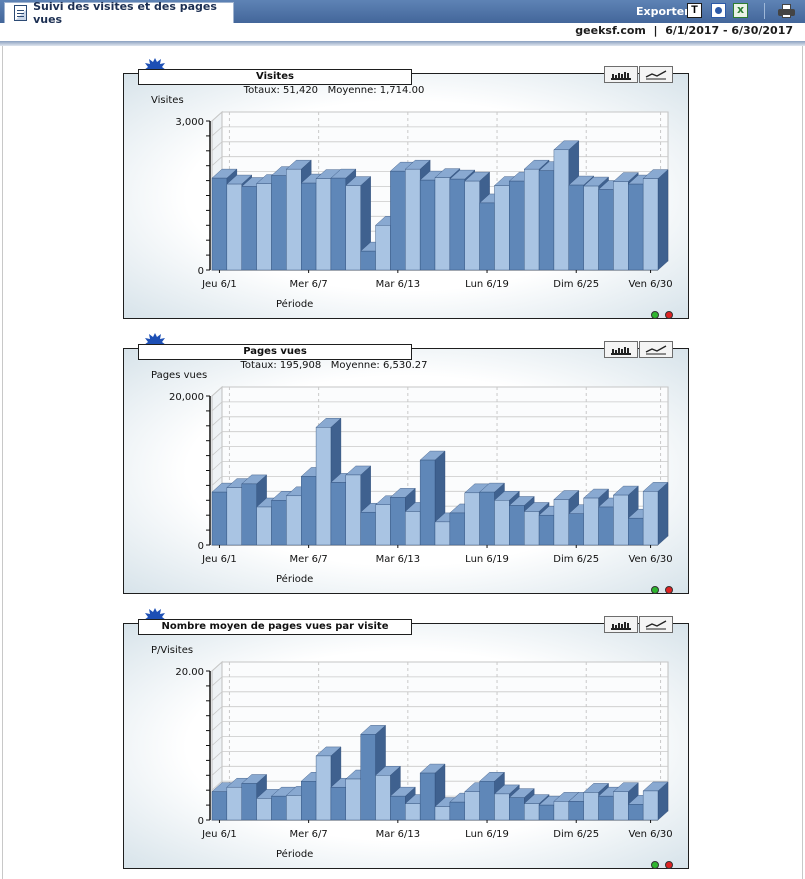 The image size is (805, 879). I want to click on right-border, so click(802, 462).